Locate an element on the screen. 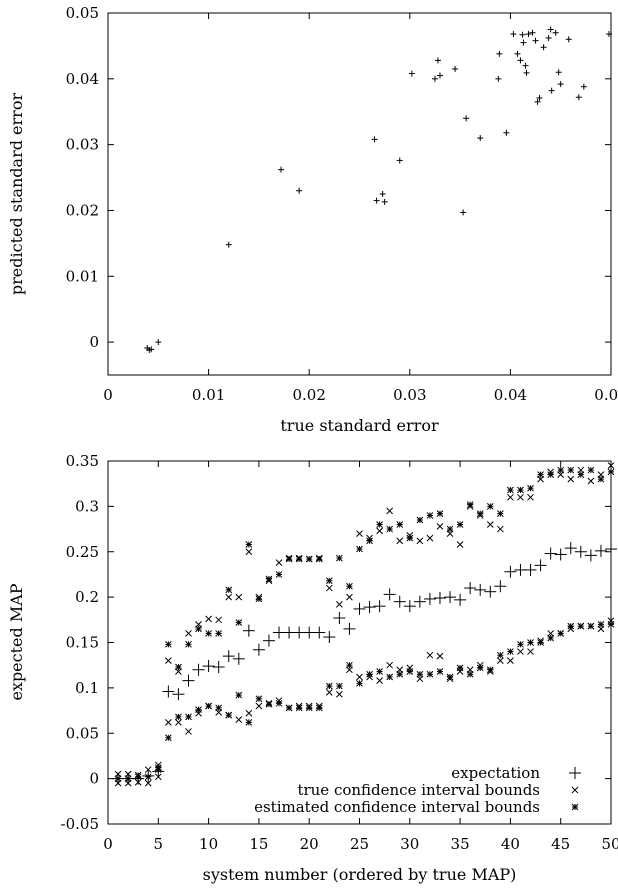 The width and height of the screenshot is (618, 888). plot-bottom-ytick-label: 0.15 is located at coordinates (82, 643).